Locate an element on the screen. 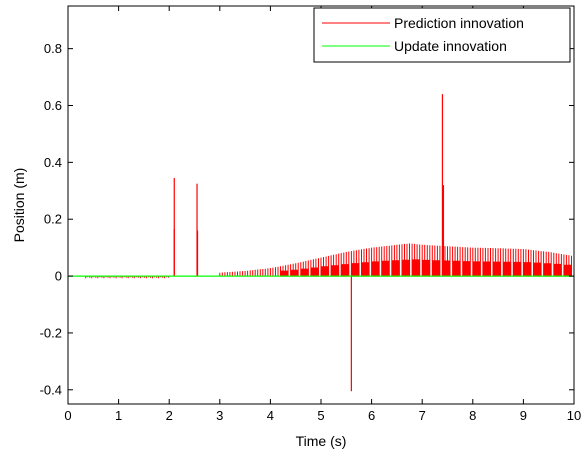 The height and width of the screenshot is (455, 582). x-tick-label: 8 is located at coordinates (472, 415).